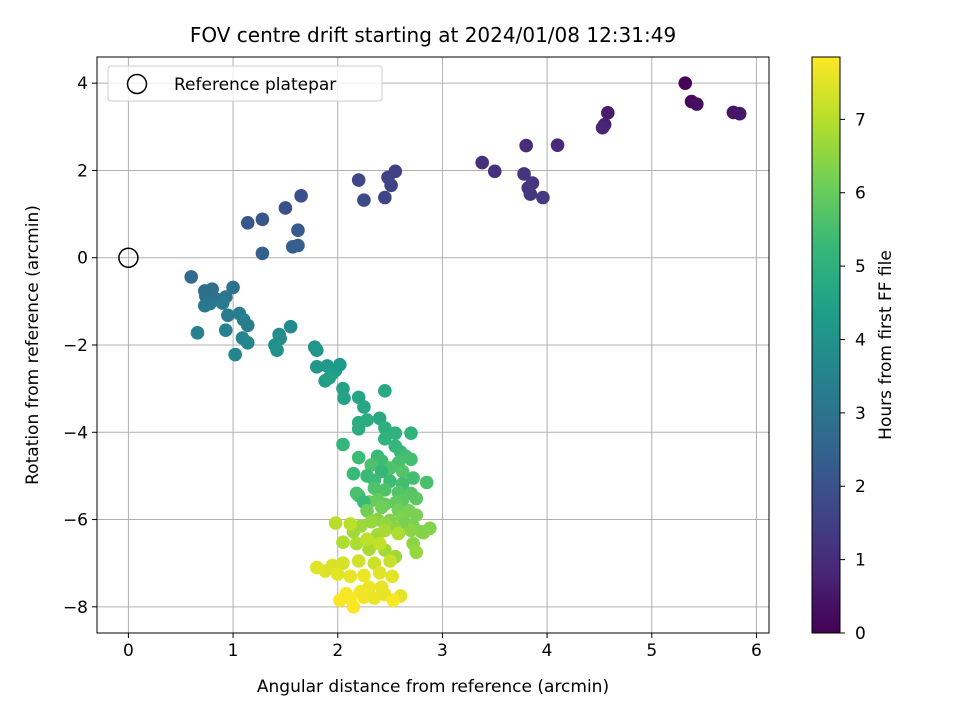  Describe the element at coordinates (860, 267) in the screenshot. I see `colorbar-tick-label: 5` at that location.